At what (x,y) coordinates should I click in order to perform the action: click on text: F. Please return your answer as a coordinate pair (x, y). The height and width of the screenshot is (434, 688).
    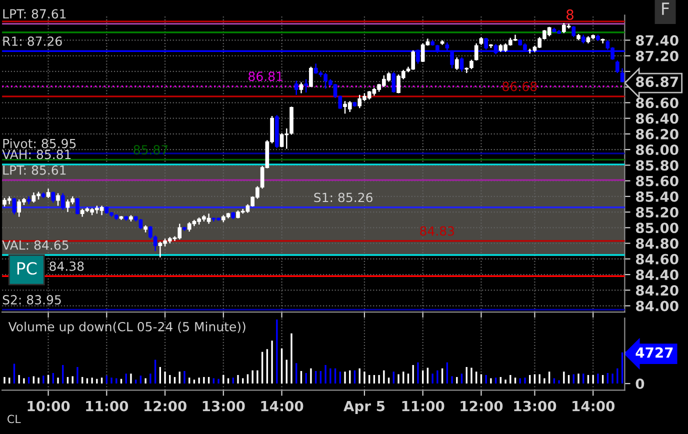
    Looking at the image, I should click on (666, 8).